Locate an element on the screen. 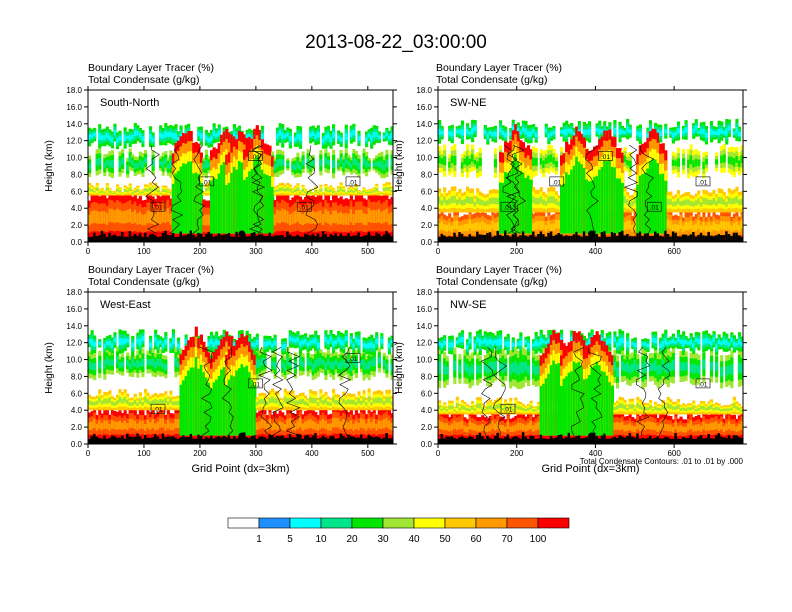  y-axis-label: Height (km) is located at coordinates (399, 166).